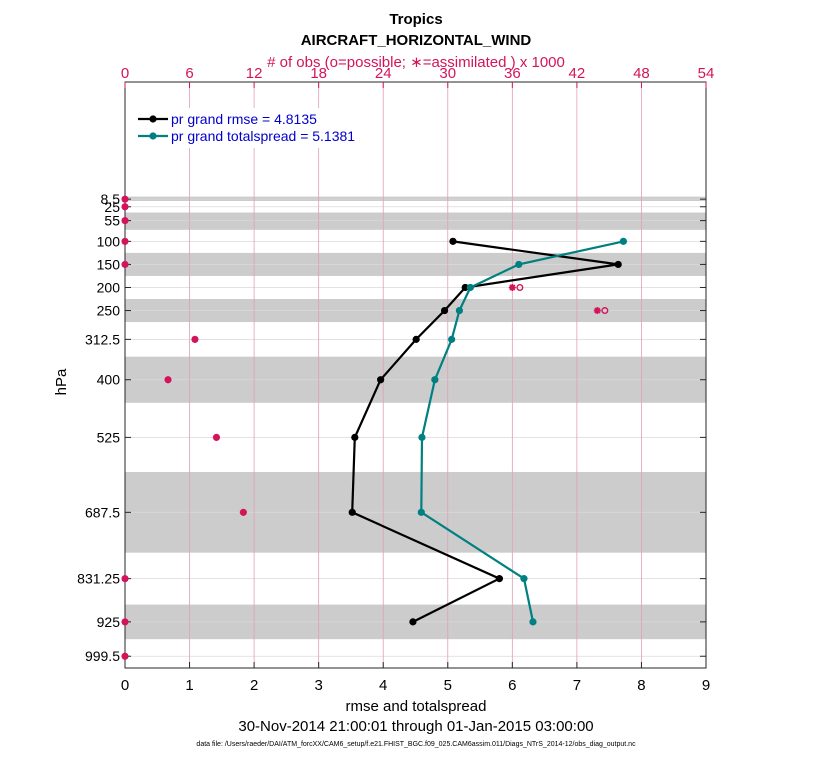 The height and width of the screenshot is (760, 830). Describe the element at coordinates (641, 73) in the screenshot. I see `top-x-tick-label: 48` at that location.